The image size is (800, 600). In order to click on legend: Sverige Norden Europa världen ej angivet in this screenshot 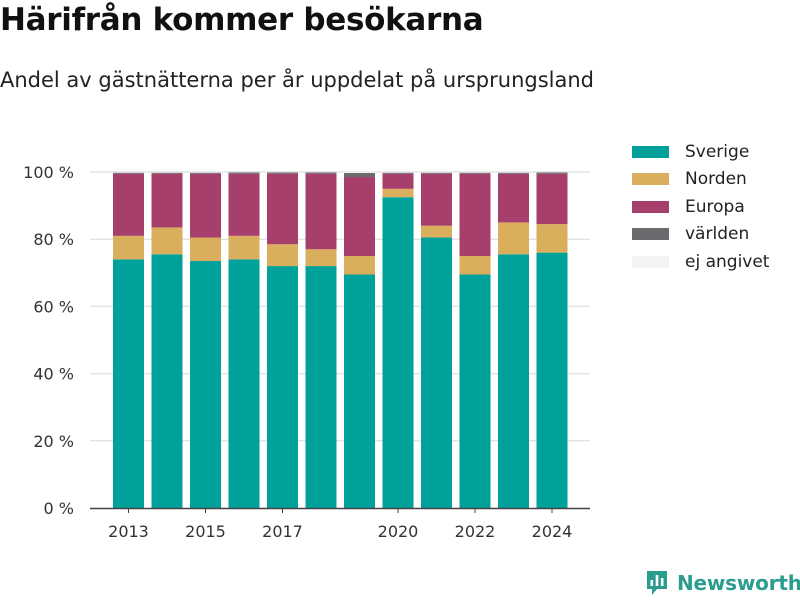, I will do `click(700, 207)`.